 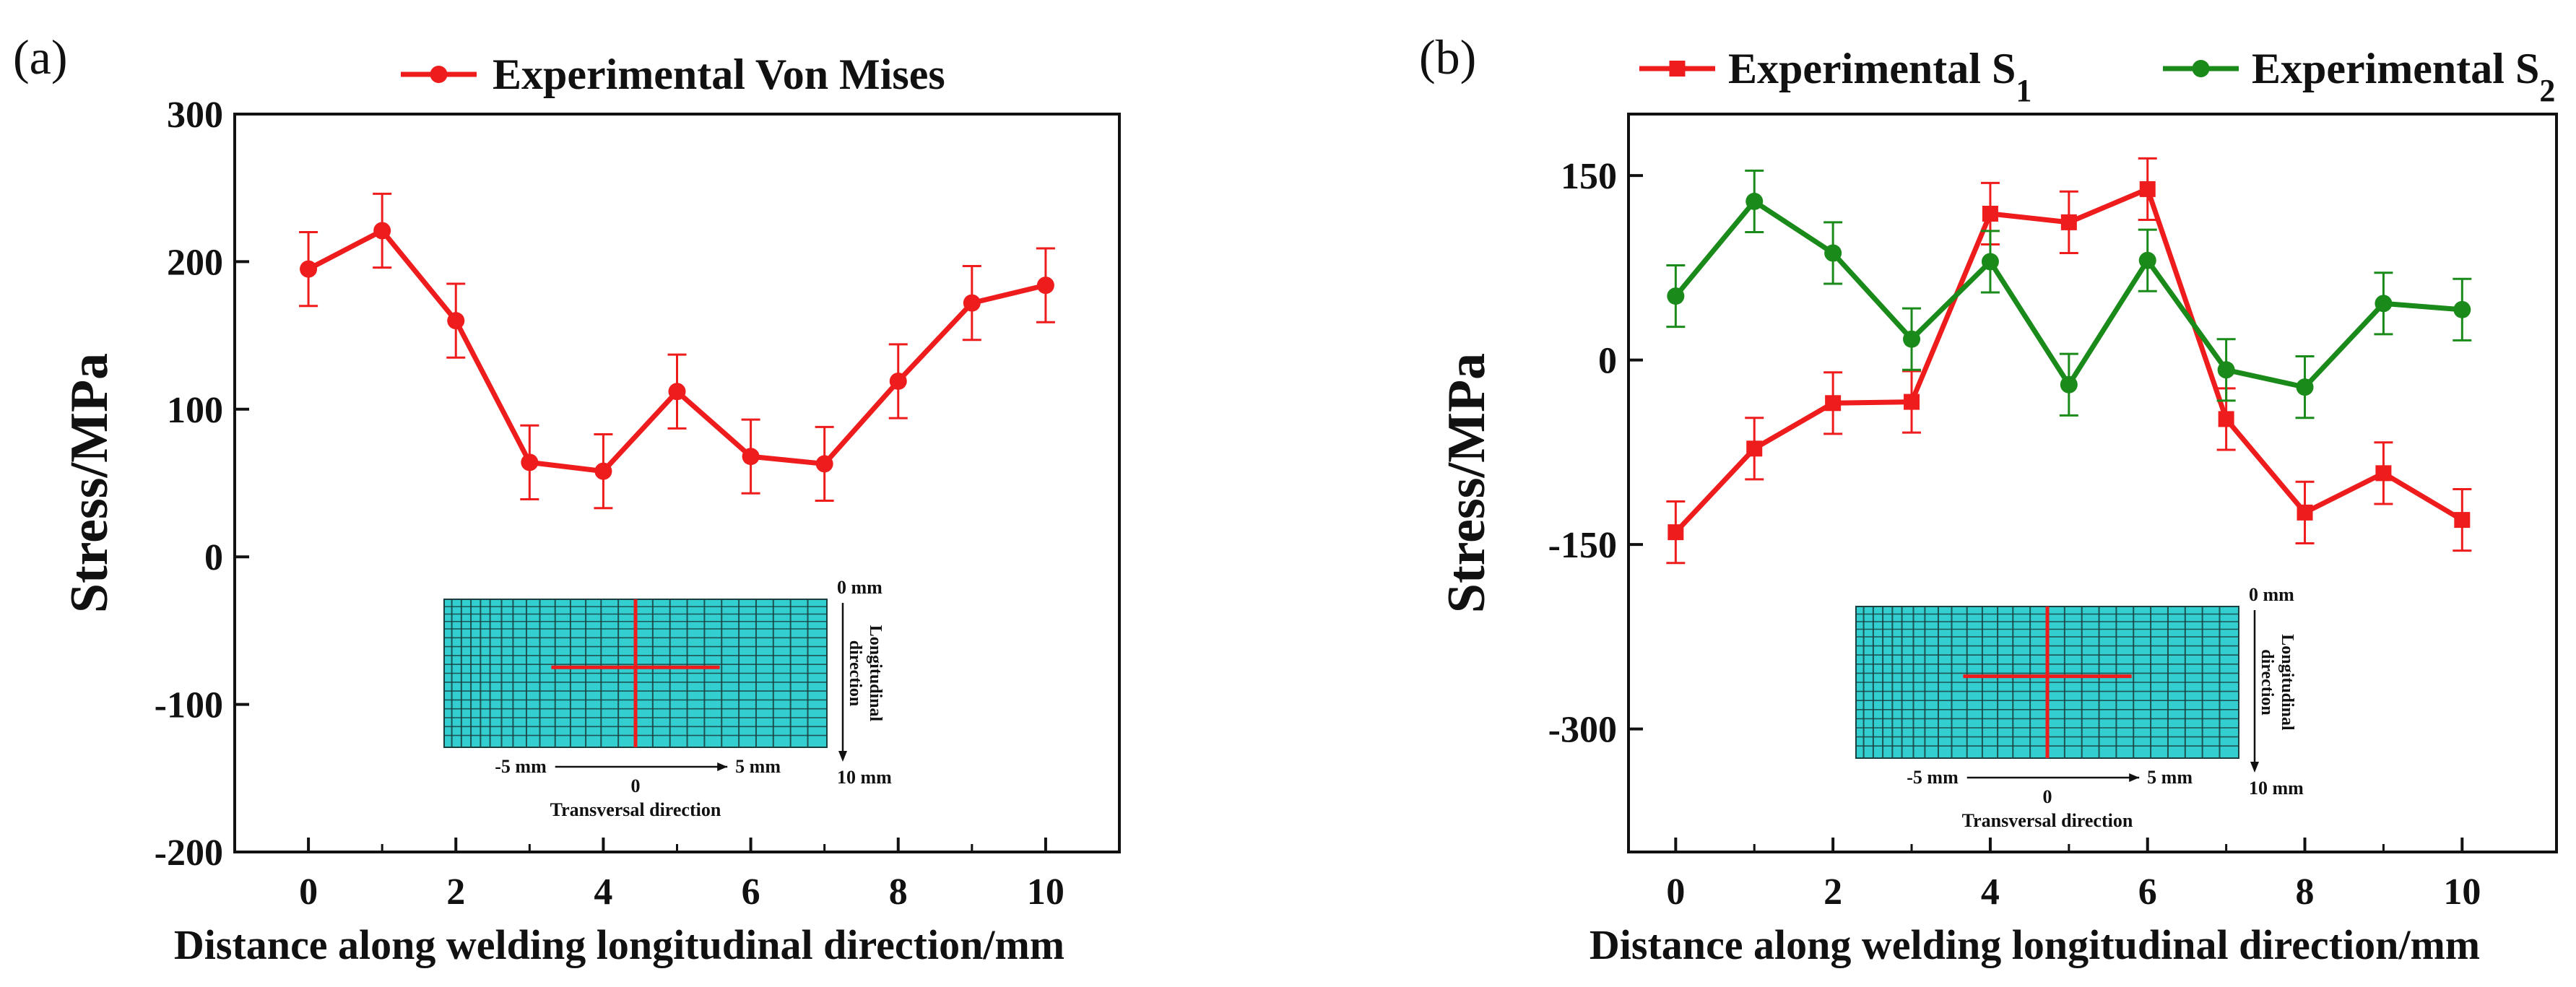 I want to click on legend: Experimental S1 Experimental S2, so click(x=2097, y=76).